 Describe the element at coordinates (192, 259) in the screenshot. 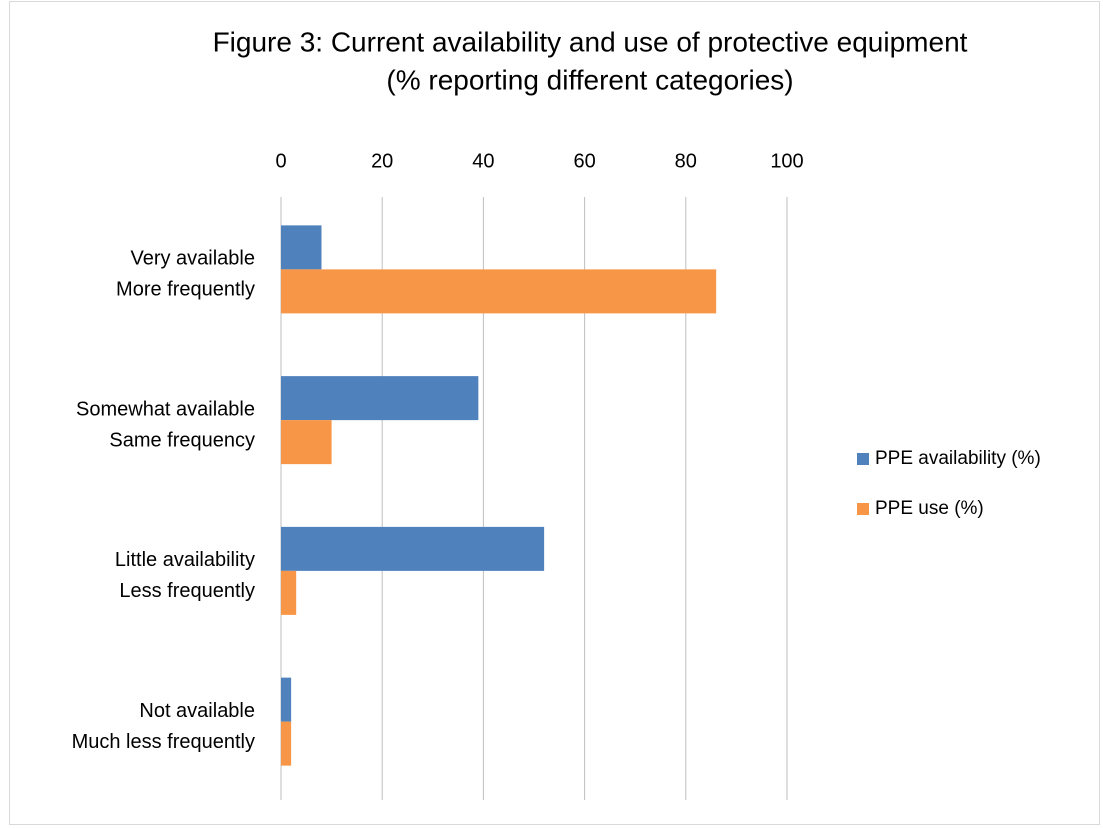

I see `y-tick-label: Very available` at that location.